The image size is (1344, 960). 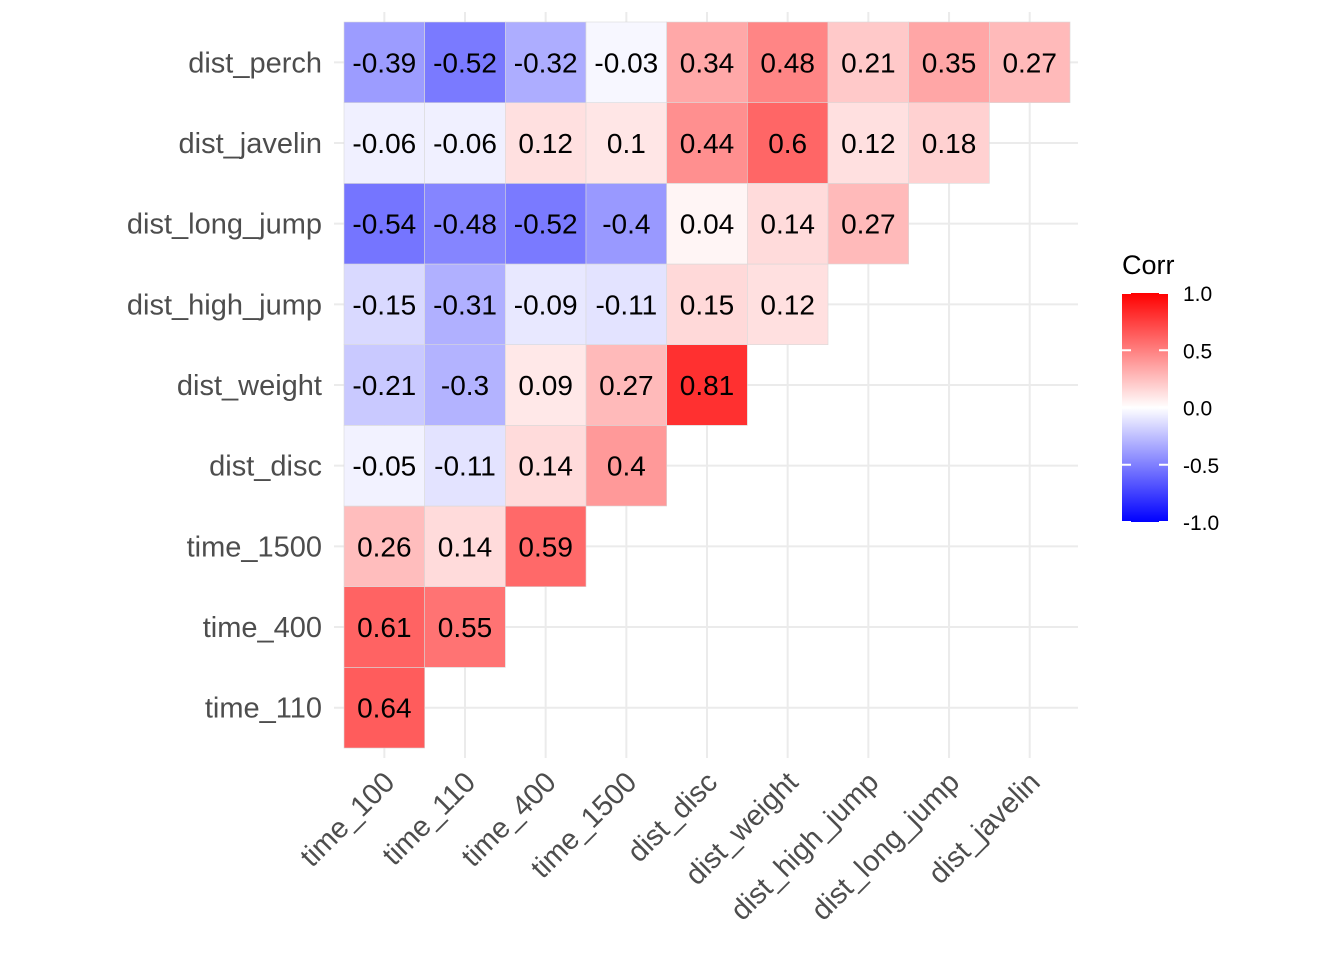 I want to click on cell-value-label: 0.04, so click(x=707, y=224).